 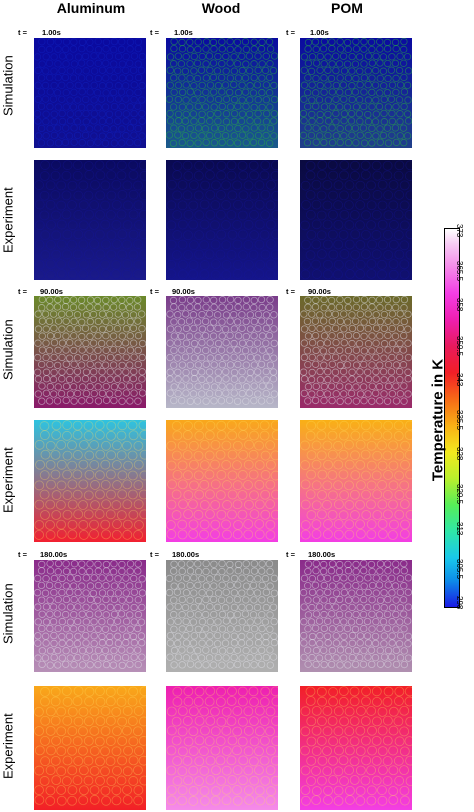 What do you see at coordinates (459, 379) in the screenshot?
I see `colorbar-tick-label: 343` at bounding box center [459, 379].